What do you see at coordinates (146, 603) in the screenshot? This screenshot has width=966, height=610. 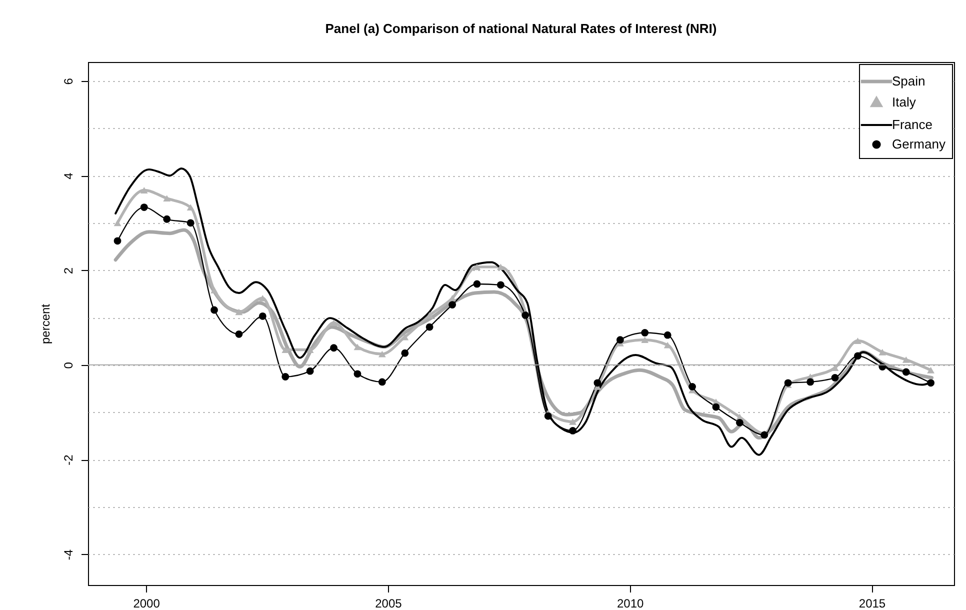 I see `x-tick-label: 2000` at bounding box center [146, 603].